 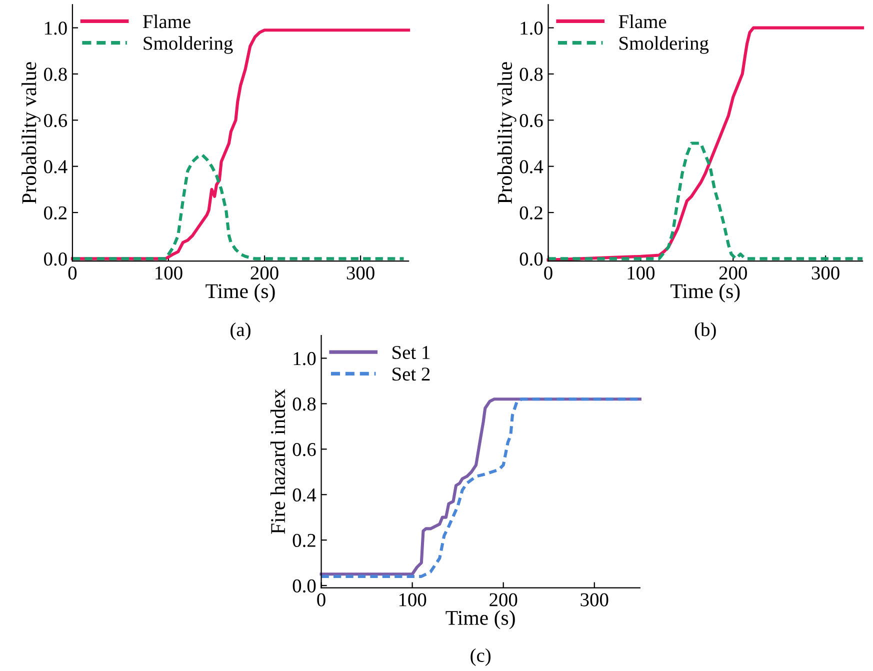 I want to click on y-axis-title: Fire hazard index, so click(x=278, y=461).